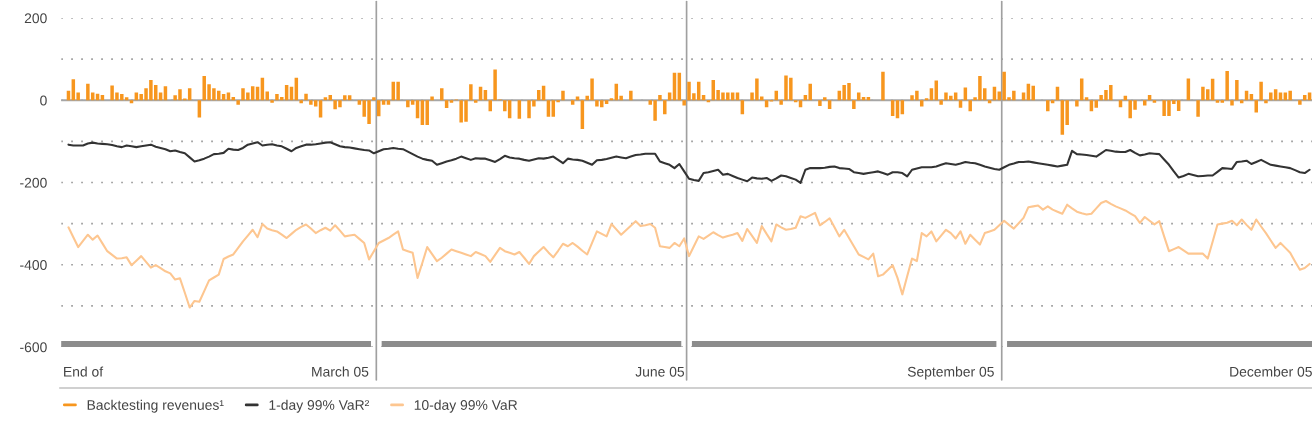 The width and height of the screenshot is (1312, 421). Describe the element at coordinates (950, 373) in the screenshot. I see `x-tick-label: September 05` at that location.